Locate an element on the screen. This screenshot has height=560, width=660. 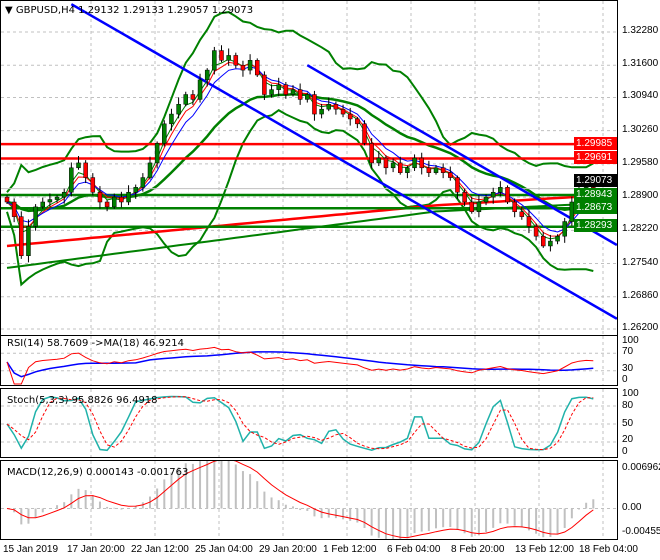
stoch-axis-20: 20 is located at coordinates (628, 439).